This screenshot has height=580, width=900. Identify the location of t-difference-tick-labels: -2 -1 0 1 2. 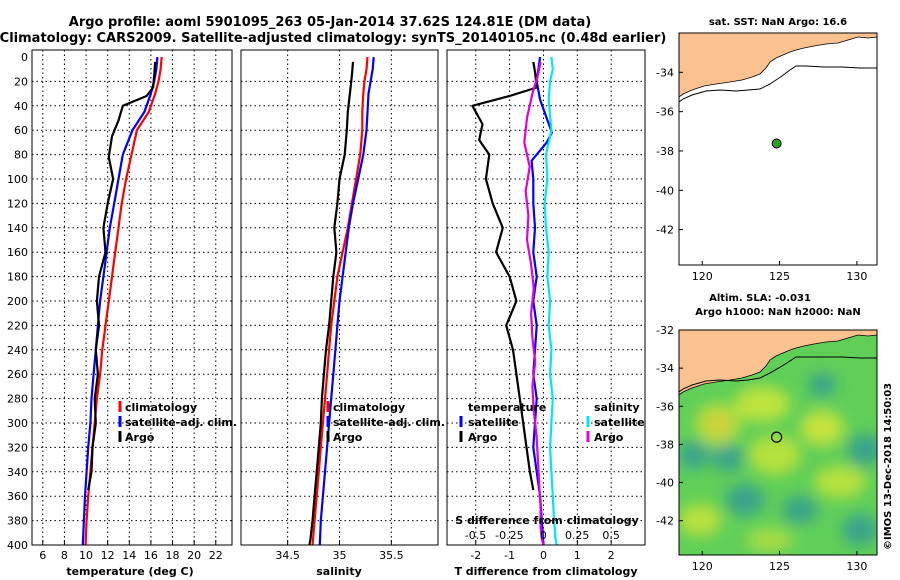
(542, 555).